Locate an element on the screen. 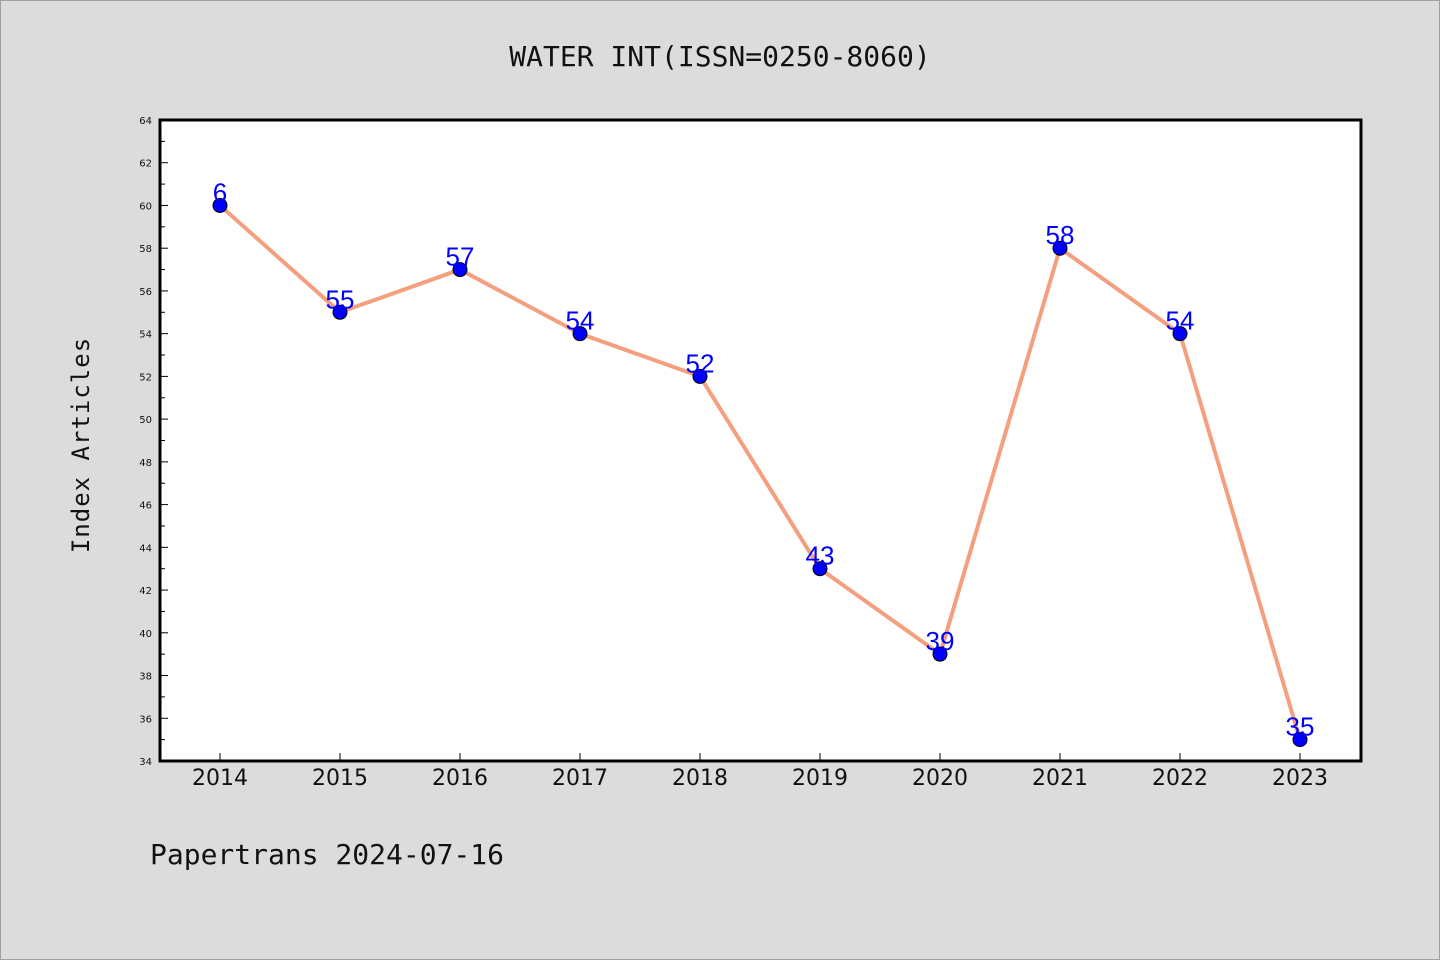 The height and width of the screenshot is (960, 1440). y-tick-label: 36 is located at coordinates (145, 719).